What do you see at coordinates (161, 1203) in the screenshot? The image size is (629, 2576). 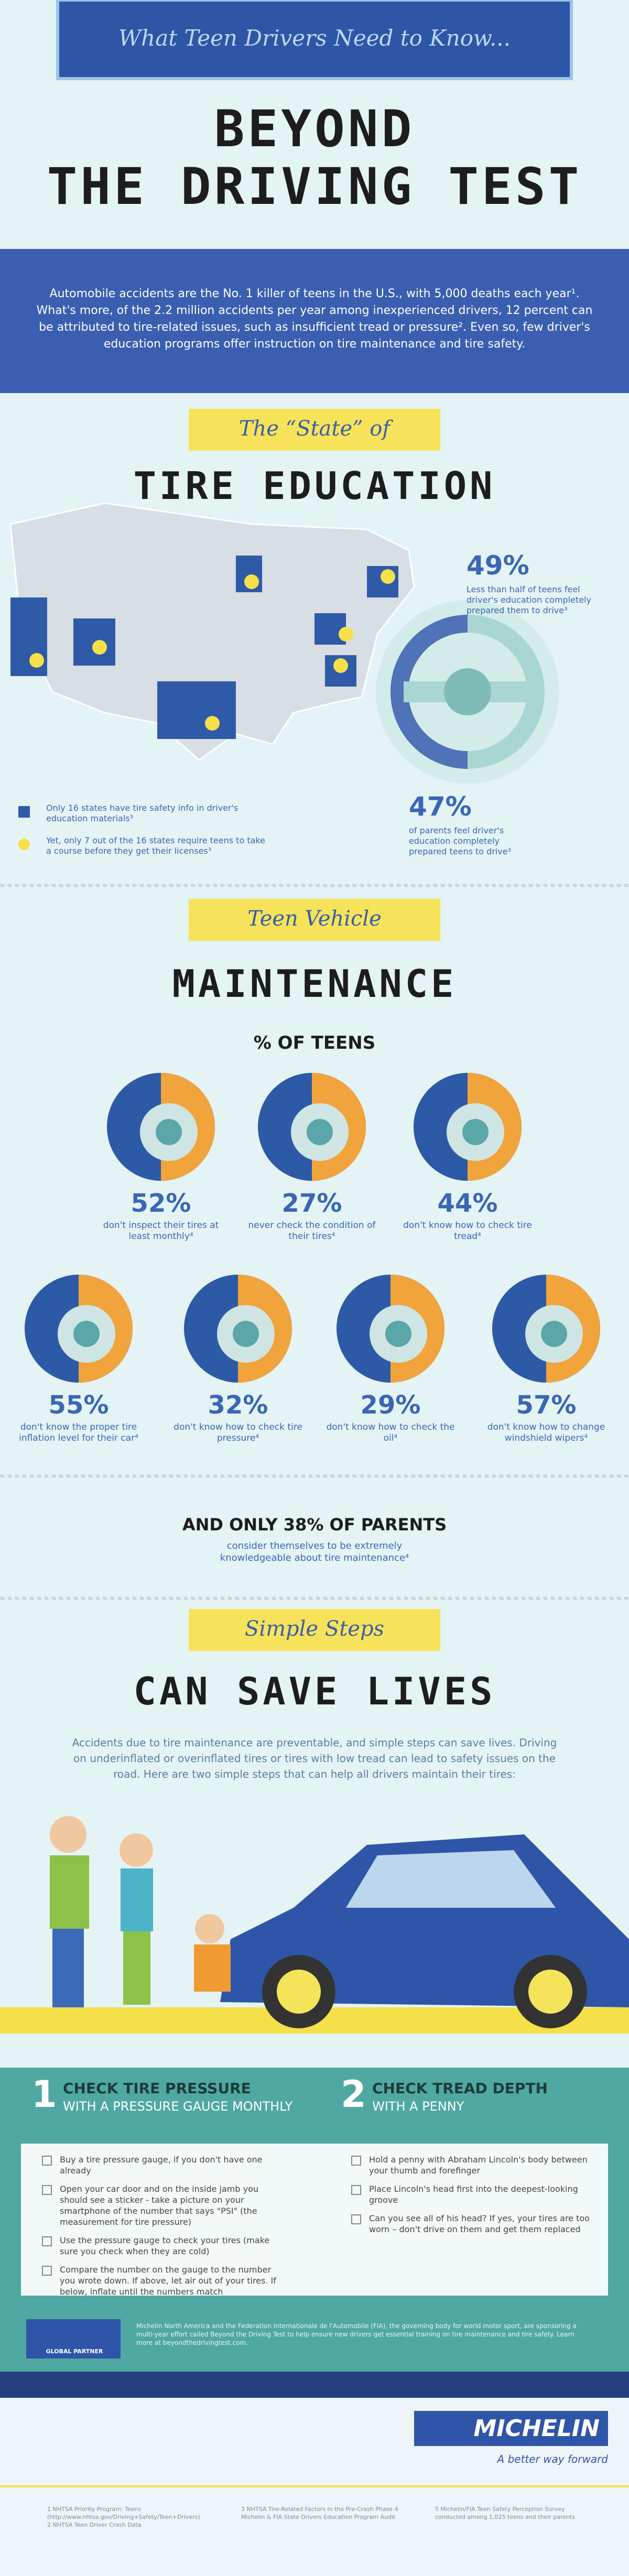 I see `stat-value: 52%` at bounding box center [161, 1203].